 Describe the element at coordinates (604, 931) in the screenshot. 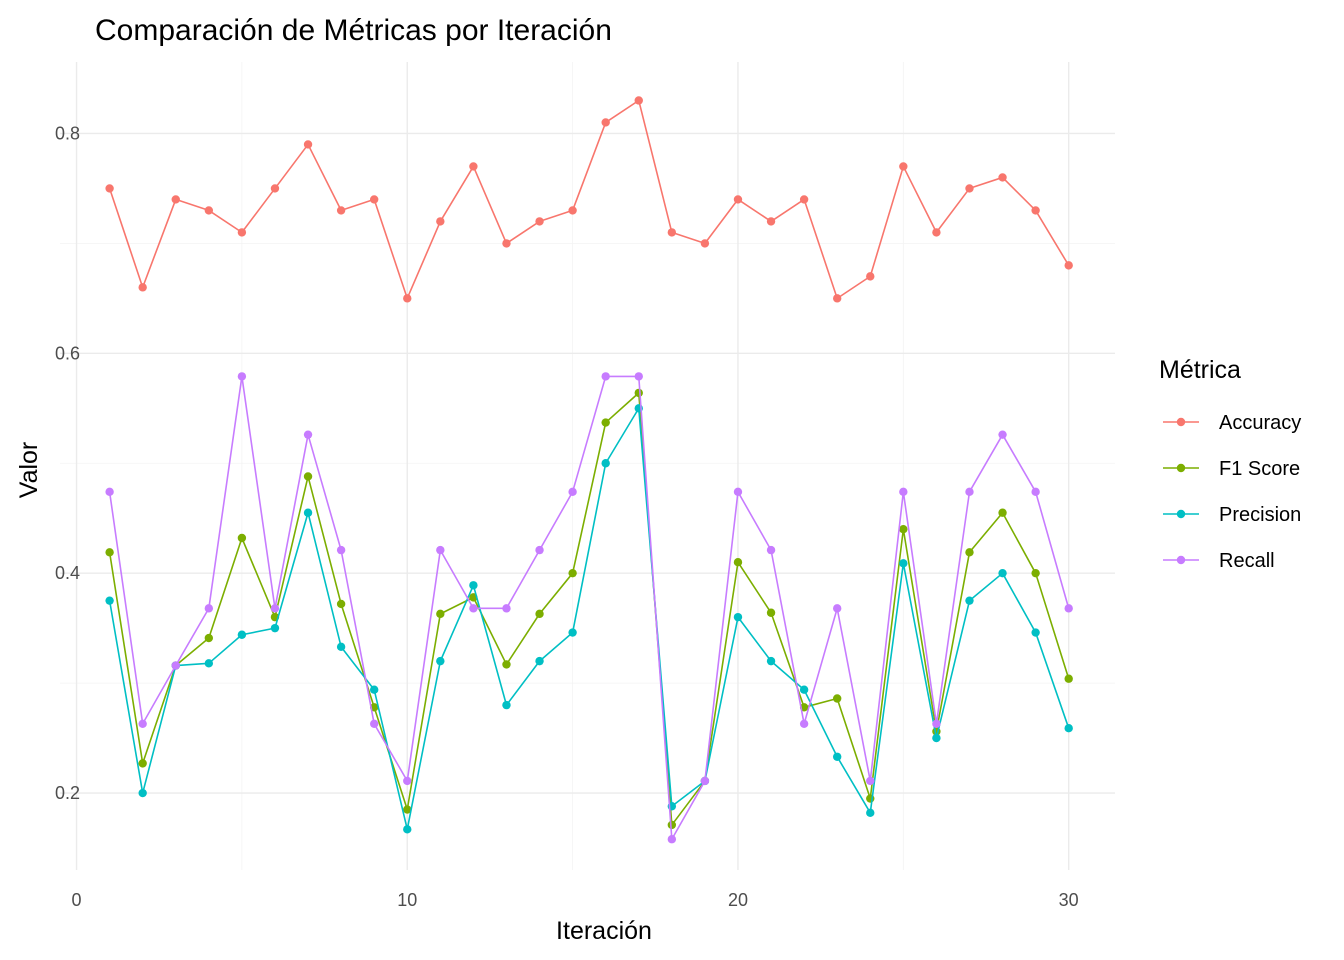

I see `x-axis-title: Iteración` at that location.